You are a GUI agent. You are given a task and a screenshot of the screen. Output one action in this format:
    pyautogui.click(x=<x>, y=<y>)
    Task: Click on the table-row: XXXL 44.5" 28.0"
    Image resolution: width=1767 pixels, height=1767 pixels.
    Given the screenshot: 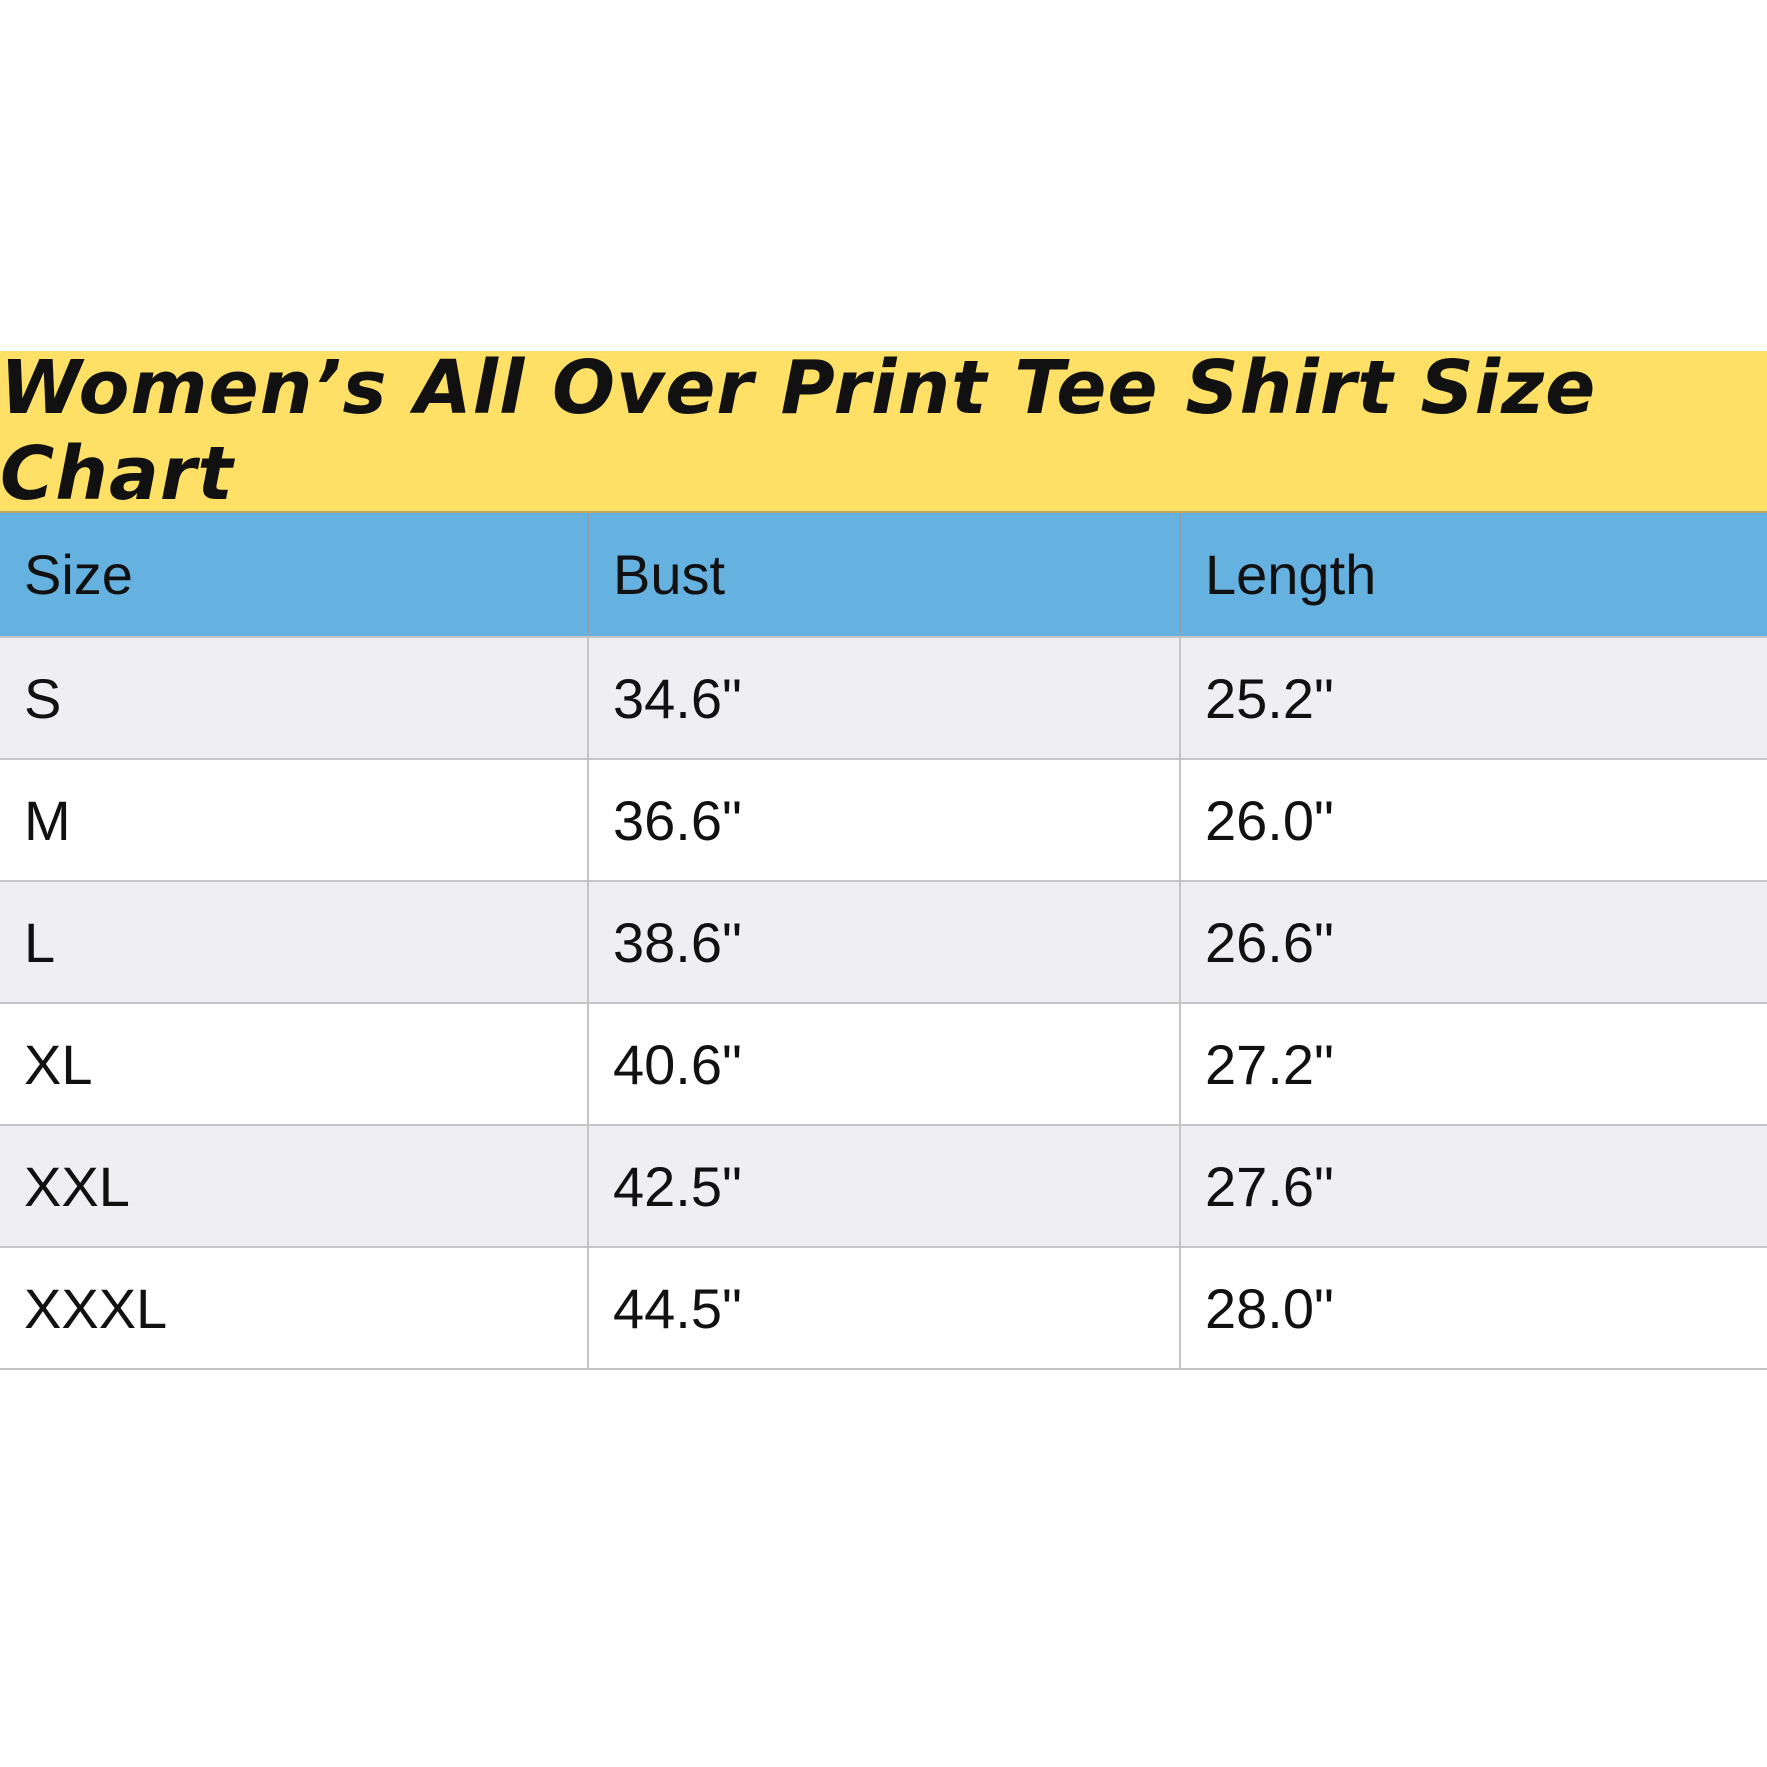 What is the action you would take?
    pyautogui.click(x=883, y=1308)
    